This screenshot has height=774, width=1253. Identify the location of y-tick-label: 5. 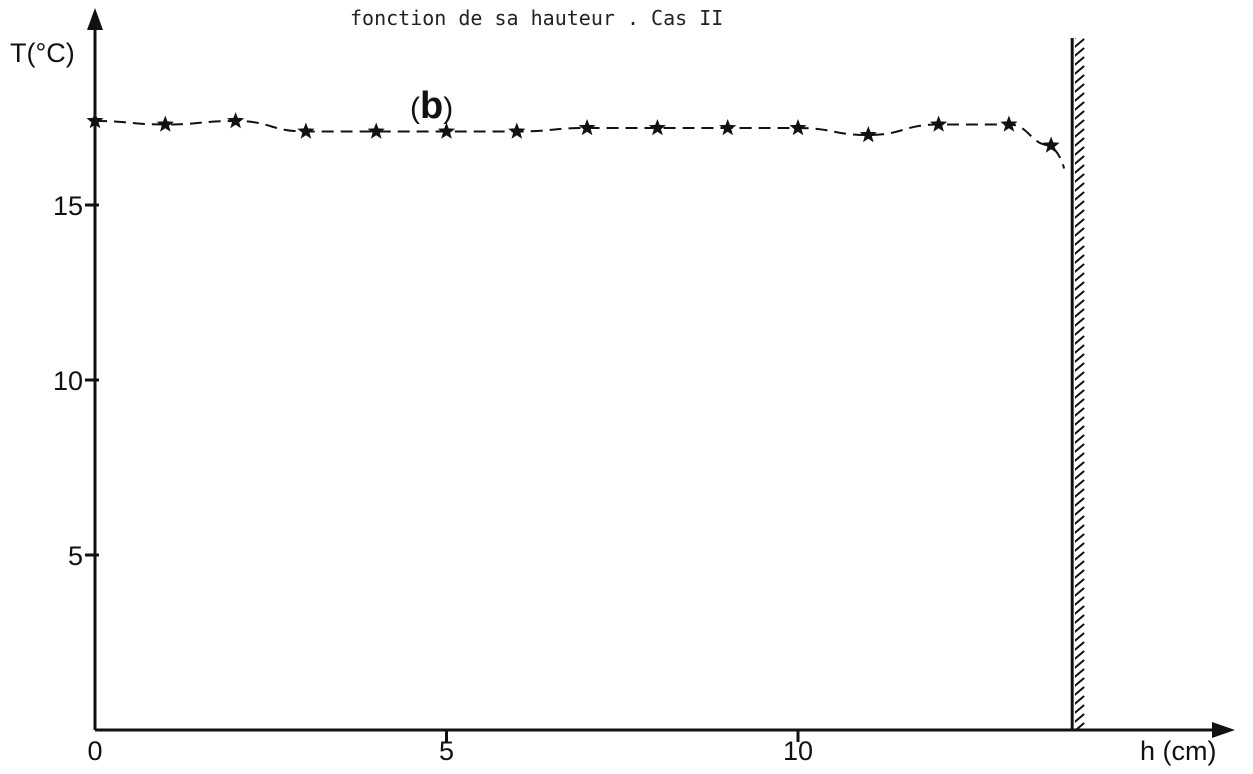
(75, 556).